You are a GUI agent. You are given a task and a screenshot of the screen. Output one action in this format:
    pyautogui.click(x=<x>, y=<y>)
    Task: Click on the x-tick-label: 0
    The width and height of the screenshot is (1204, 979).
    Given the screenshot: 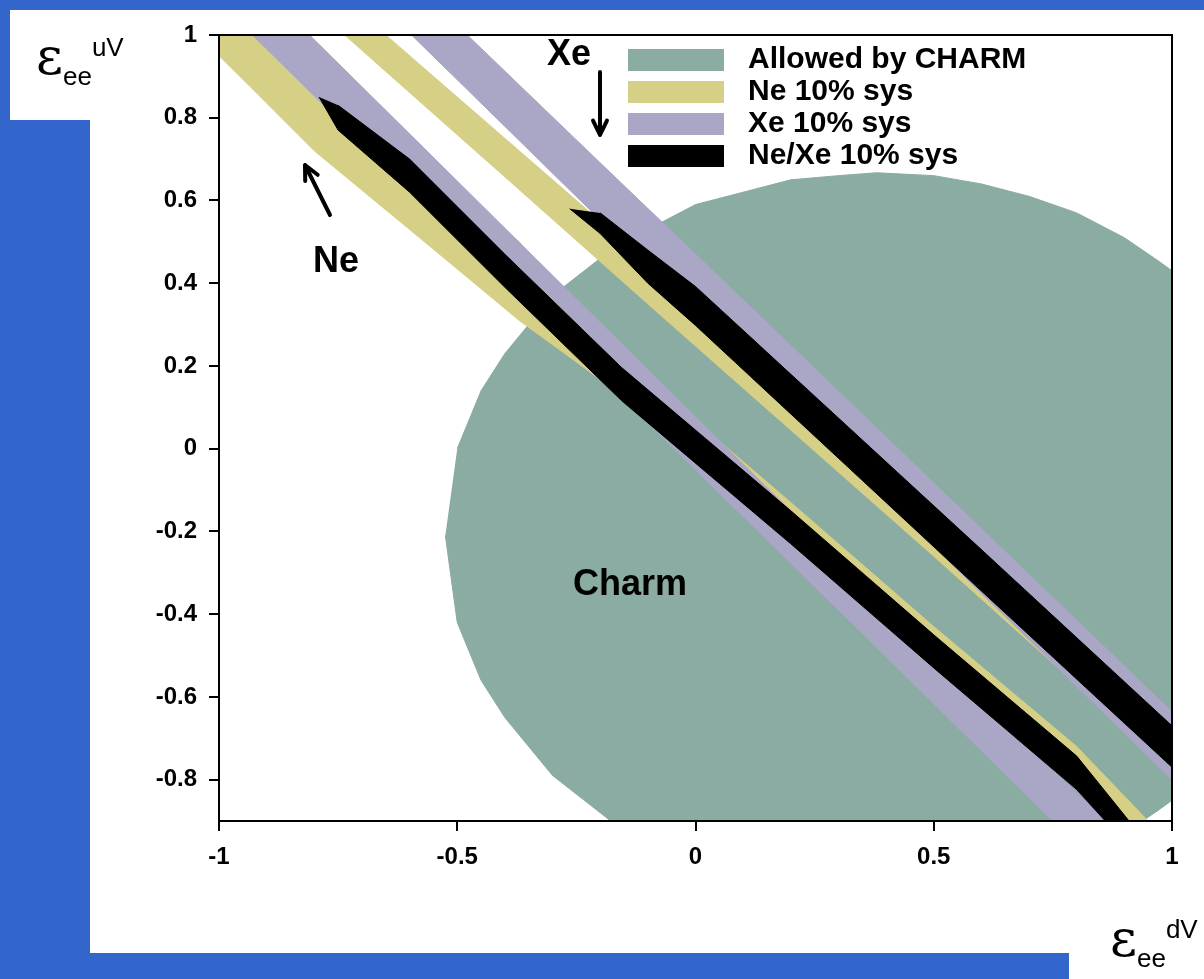 What is the action you would take?
    pyautogui.click(x=695, y=856)
    